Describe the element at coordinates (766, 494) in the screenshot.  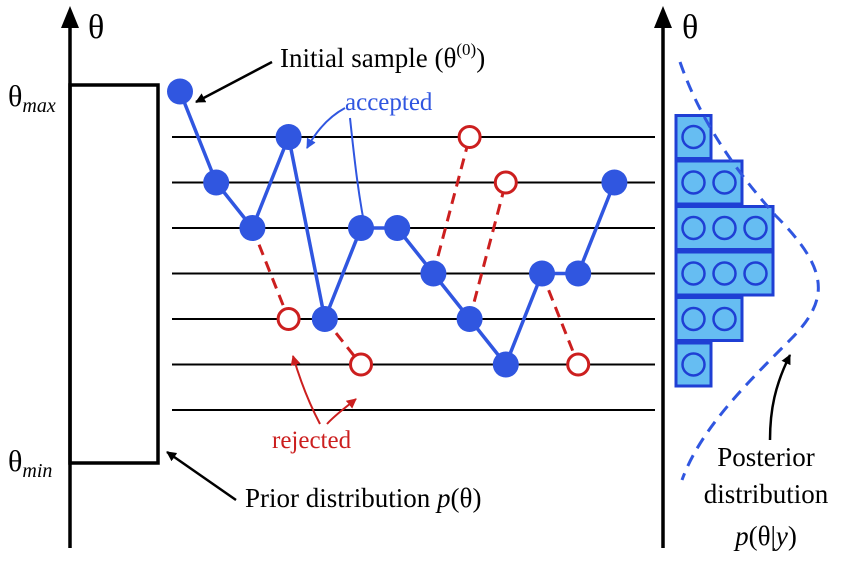
I see `posterior-label-line2: distribution` at that location.